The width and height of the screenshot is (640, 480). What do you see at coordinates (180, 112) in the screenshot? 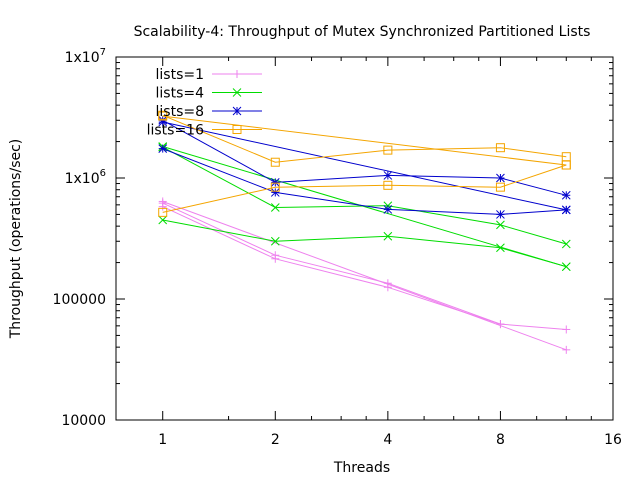
I see `legend-label: lists=8` at bounding box center [180, 112].